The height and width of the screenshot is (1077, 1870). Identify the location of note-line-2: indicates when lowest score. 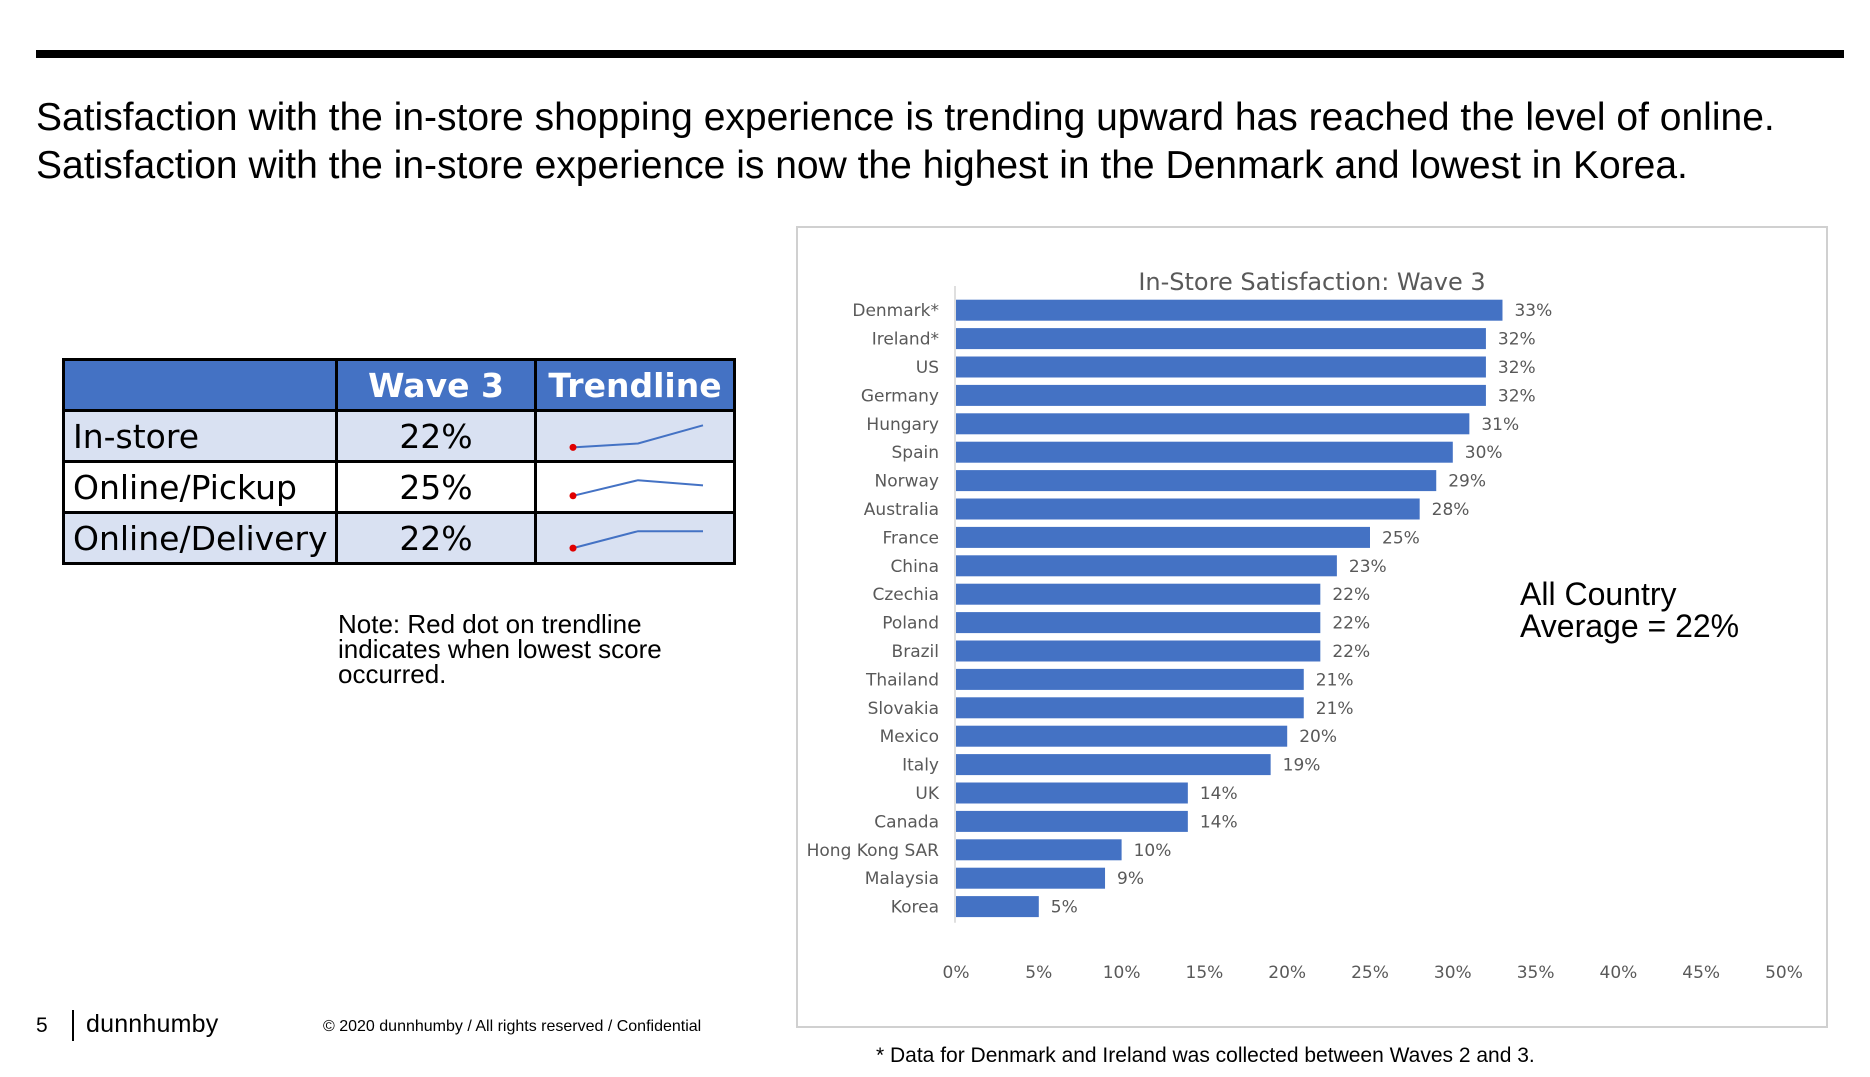
(500, 649).